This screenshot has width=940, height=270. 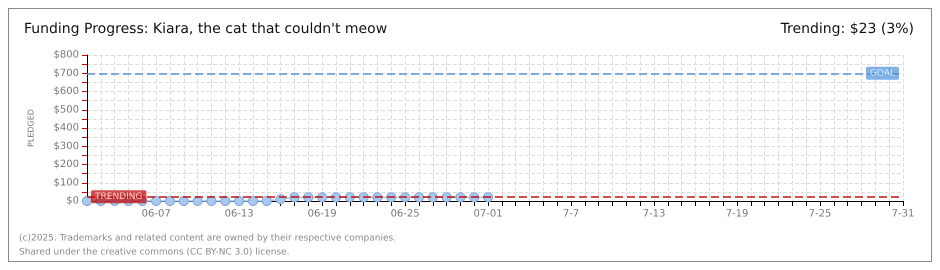 What do you see at coordinates (66, 128) in the screenshot?
I see `y-tick-label: $400` at bounding box center [66, 128].